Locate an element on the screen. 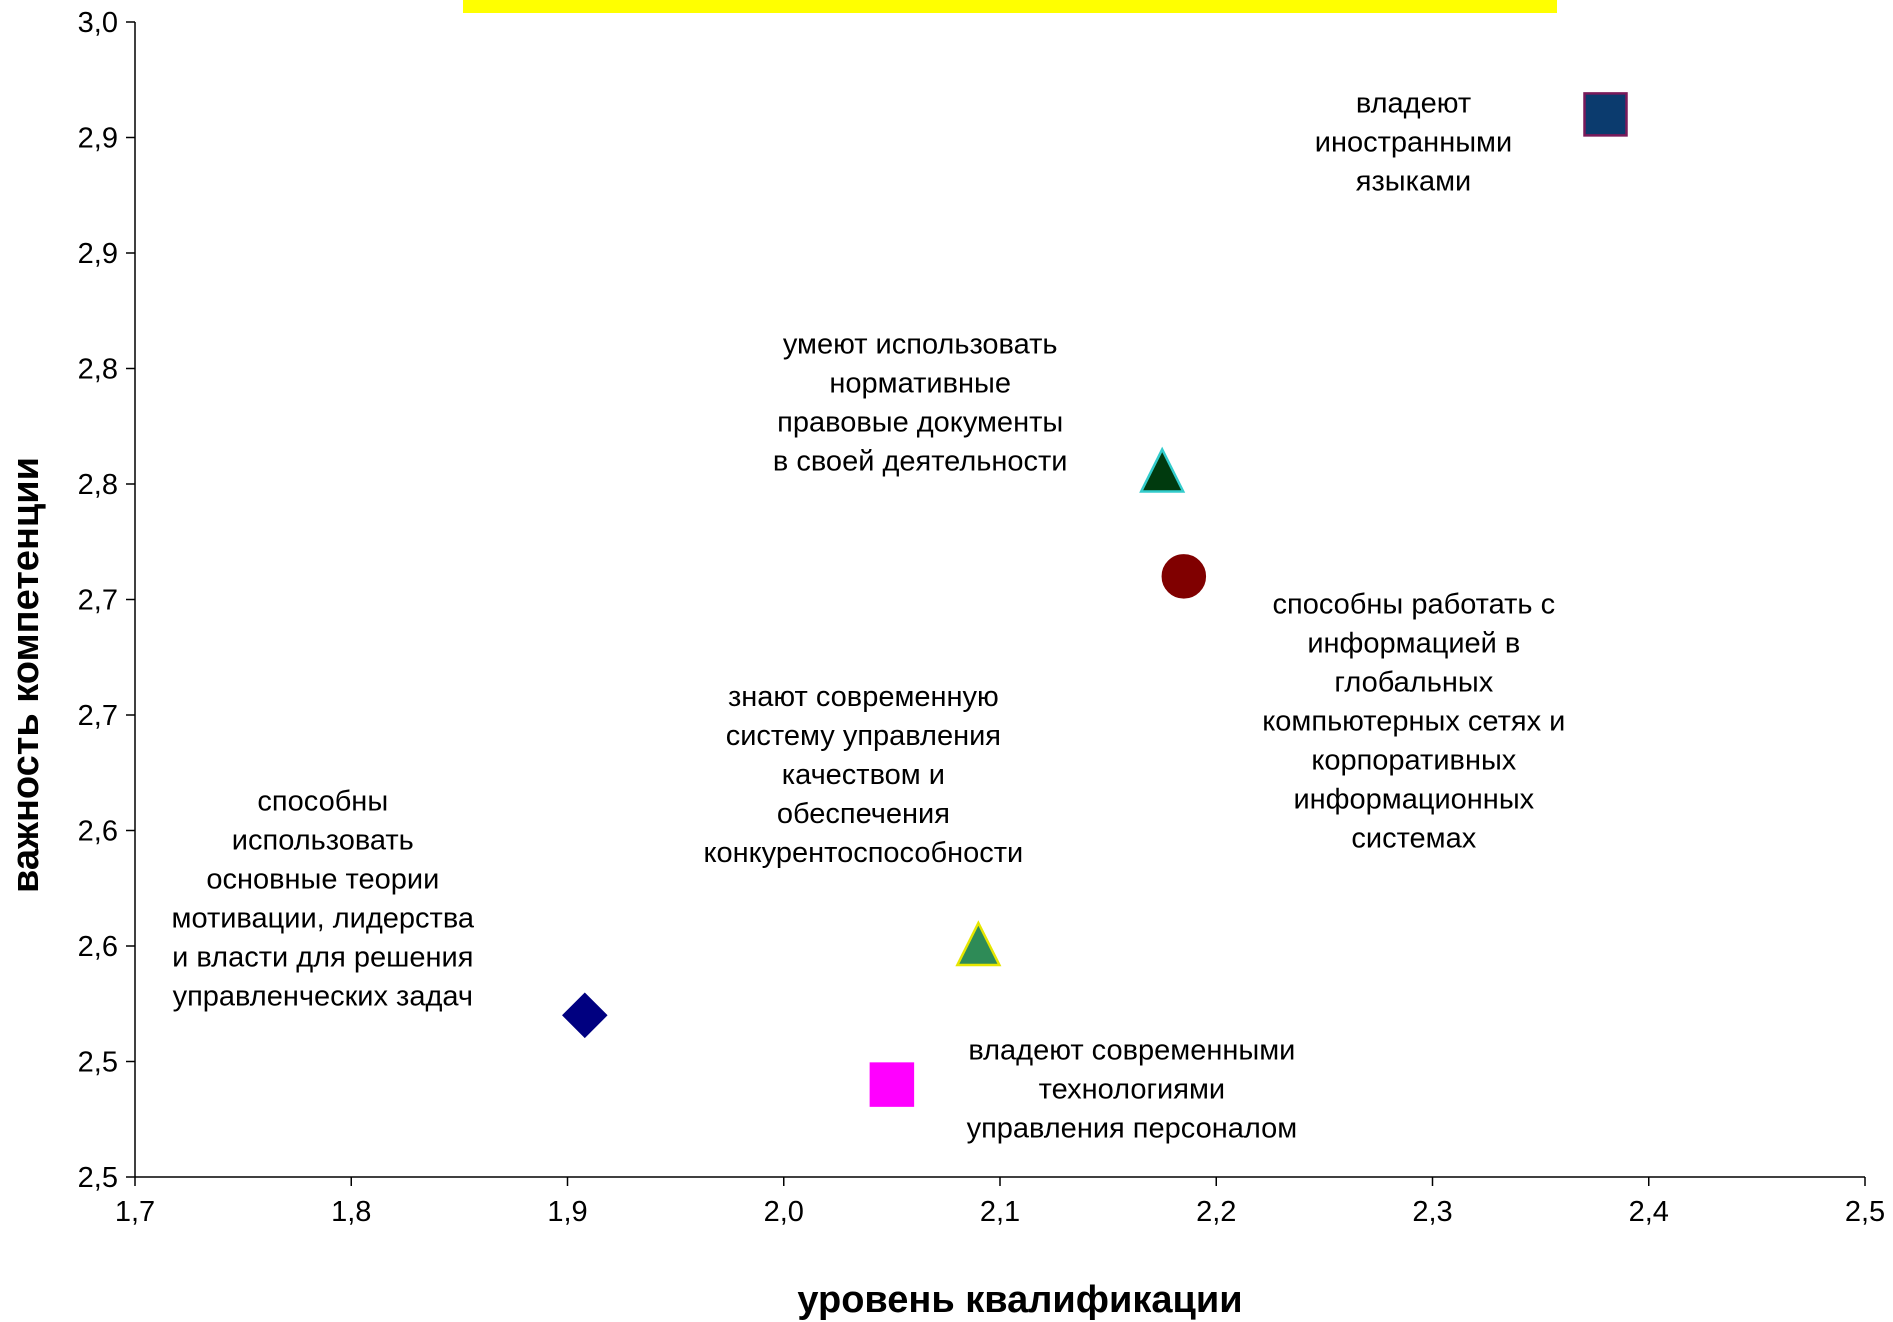 The height and width of the screenshot is (1322, 1893). point-label-line: в своей деятельности is located at coordinates (920, 461).